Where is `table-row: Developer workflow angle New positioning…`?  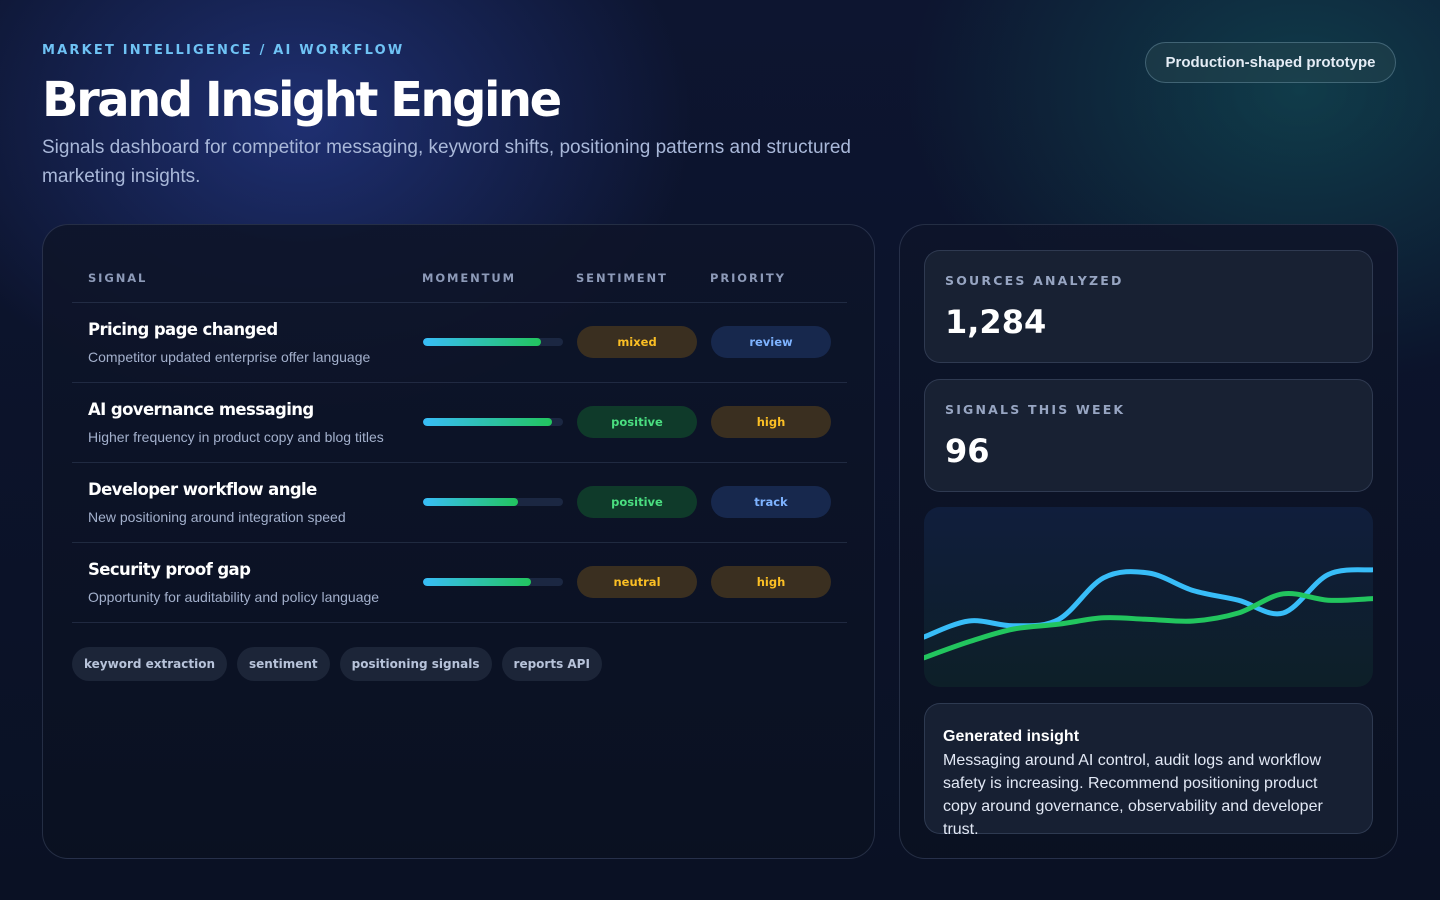
table-row: Developer workflow angle New positioning… is located at coordinates (459, 503).